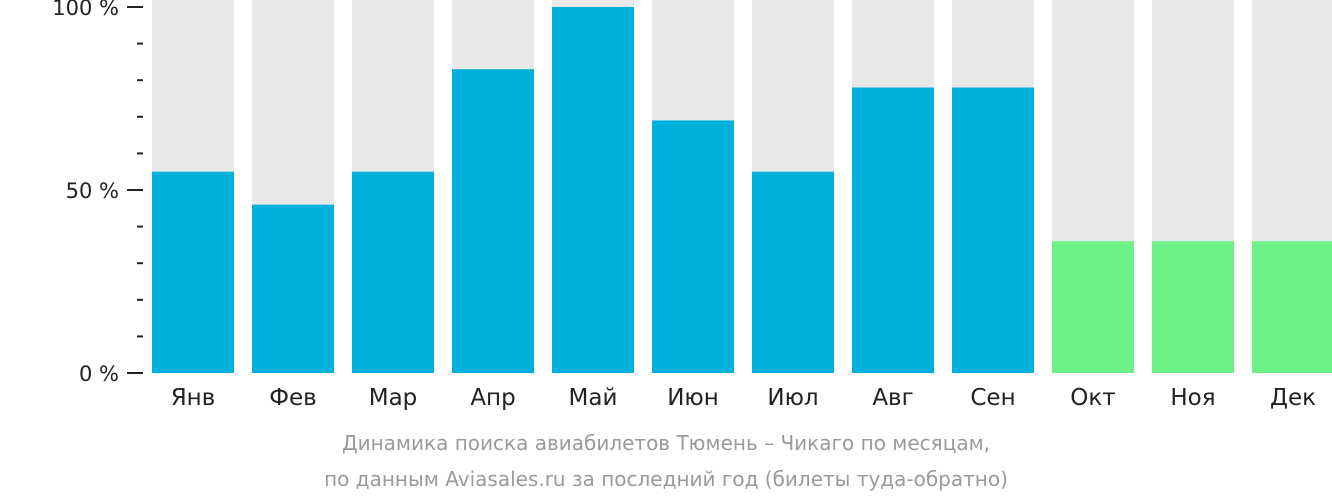 This screenshot has width=1332, height=502. What do you see at coordinates (193, 398) in the screenshot?
I see `x-tick-label: Янв` at bounding box center [193, 398].